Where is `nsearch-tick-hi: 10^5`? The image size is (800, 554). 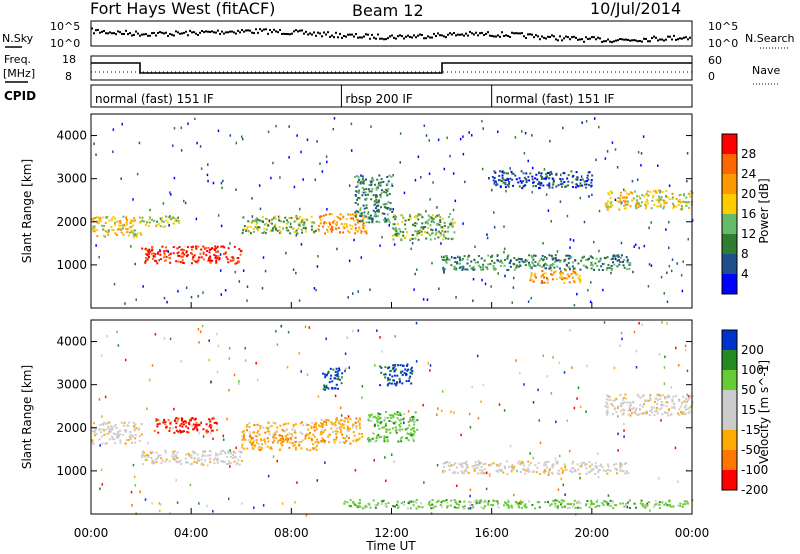 nsearch-tick-hi: 10^5 is located at coordinates (723, 26).